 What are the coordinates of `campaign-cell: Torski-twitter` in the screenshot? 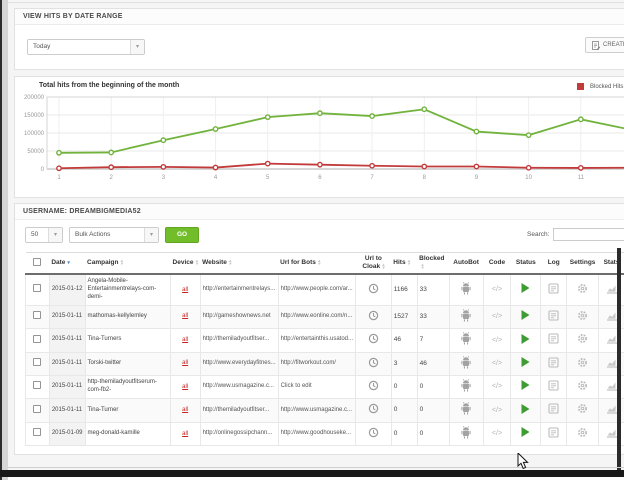 It's located at (127, 363).